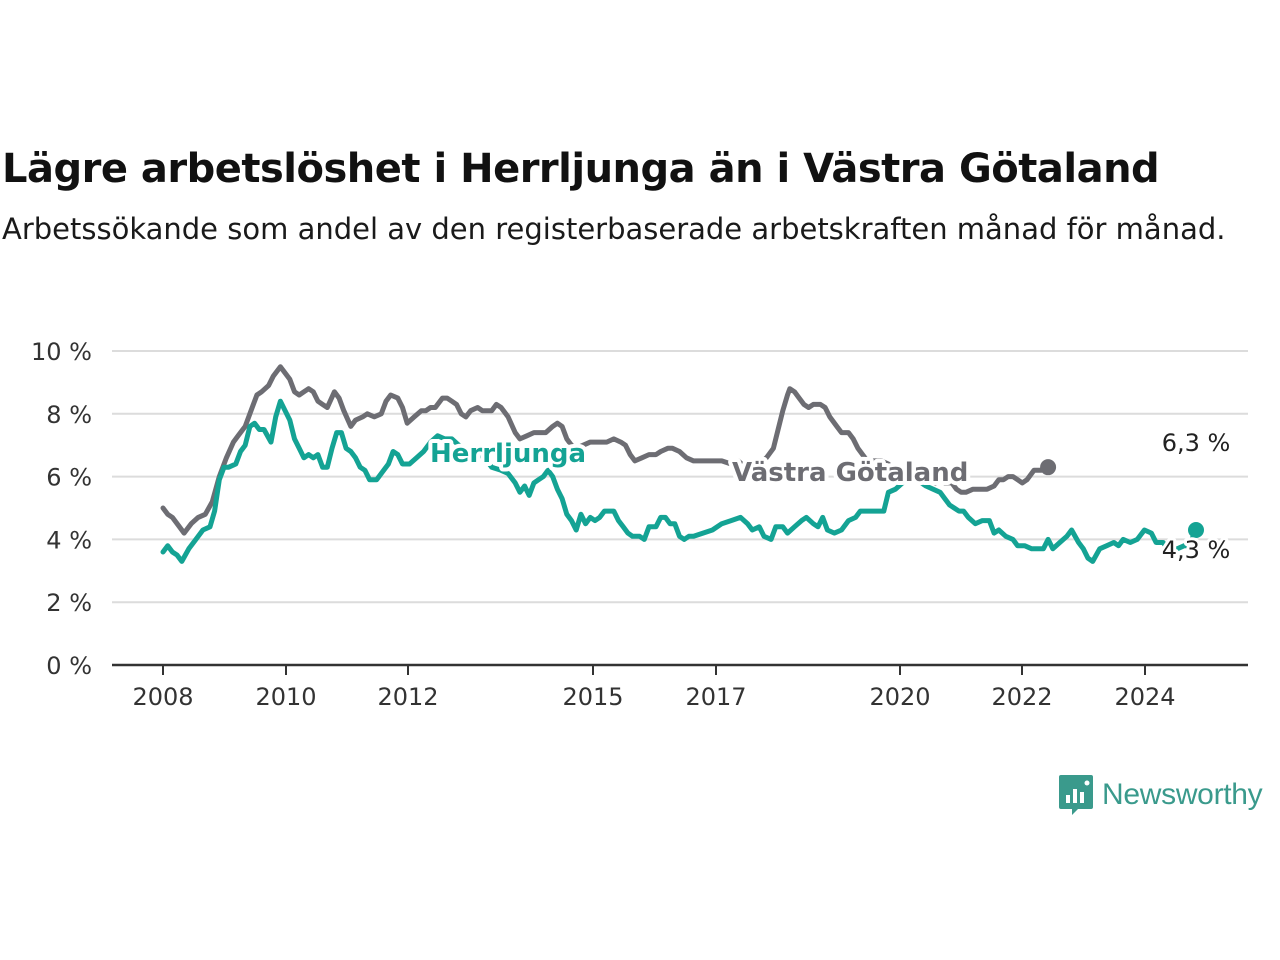 The width and height of the screenshot is (1280, 960). Describe the element at coordinates (1076, 795) in the screenshot. I see `newsworthy-icon` at that location.